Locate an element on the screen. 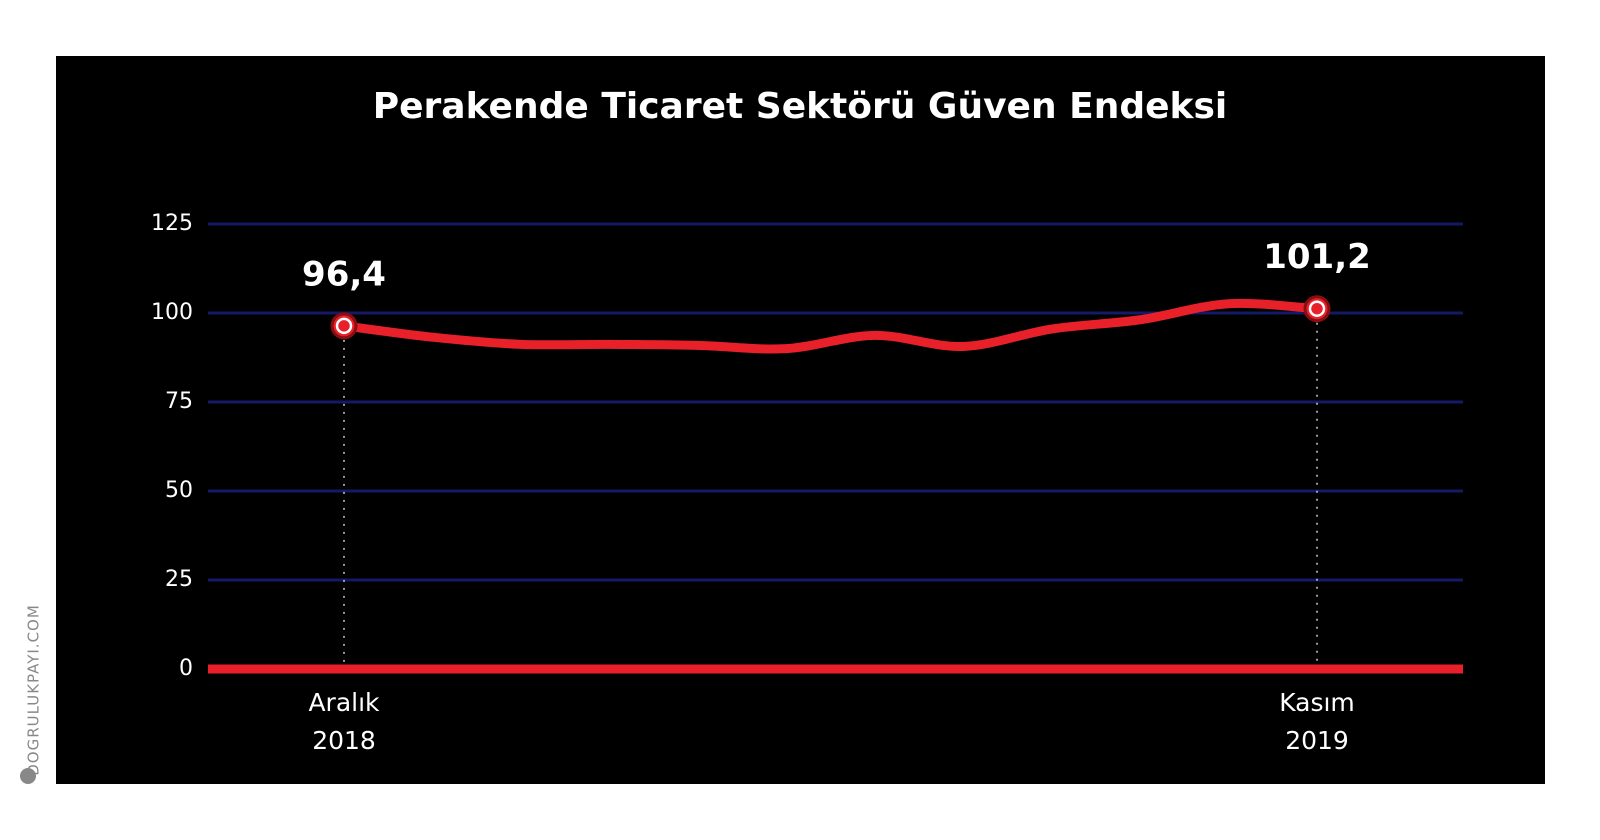 Image resolution: width=1600 pixels, height=840 pixels. chart-title: Perakende Ticaret Sektörü Güven Endeksi is located at coordinates (800, 106).